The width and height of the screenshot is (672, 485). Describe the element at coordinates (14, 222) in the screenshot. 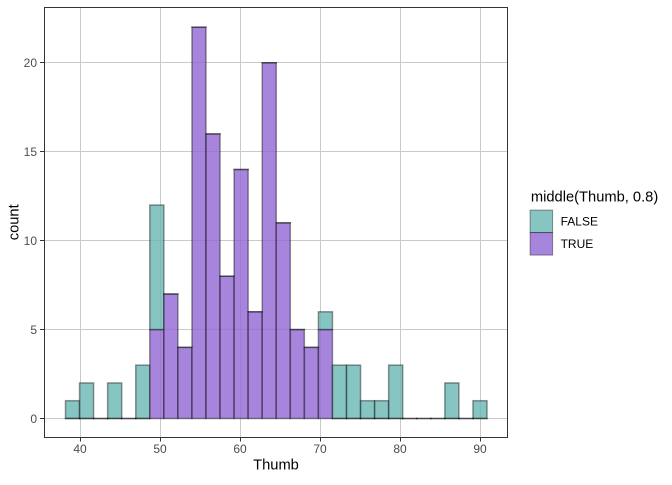

I see `svg-text: count` at that location.